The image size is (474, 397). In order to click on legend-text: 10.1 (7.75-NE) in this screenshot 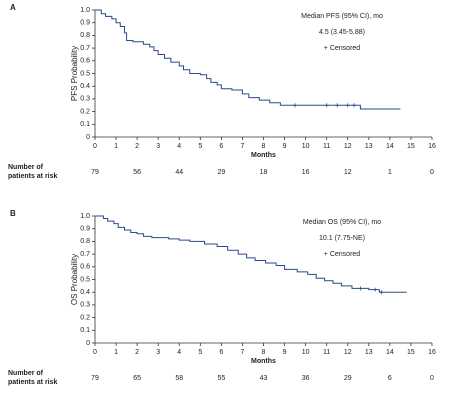, I will do `click(342, 238)`.